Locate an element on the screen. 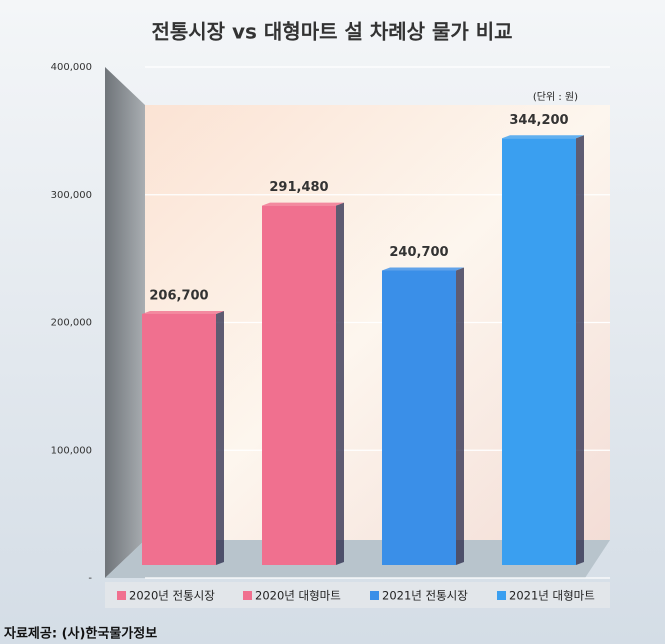 This screenshot has width=665, height=644. legend-label: 2021년 전통시장 is located at coordinates (425, 596).